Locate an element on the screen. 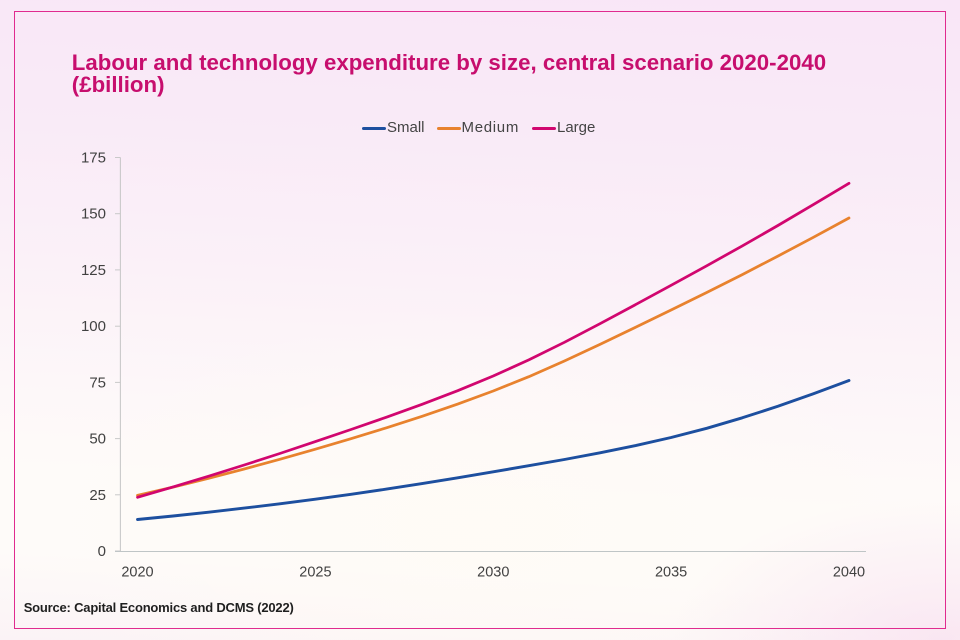  svg-text: 2025 is located at coordinates (315, 573).